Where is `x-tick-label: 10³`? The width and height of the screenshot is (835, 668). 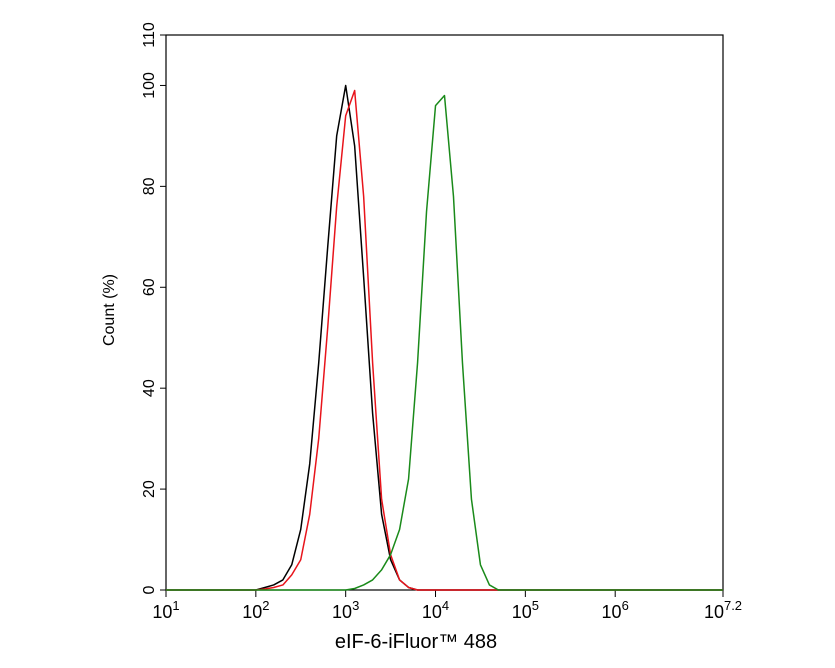 x-tick-label: 10³ is located at coordinates (345, 610).